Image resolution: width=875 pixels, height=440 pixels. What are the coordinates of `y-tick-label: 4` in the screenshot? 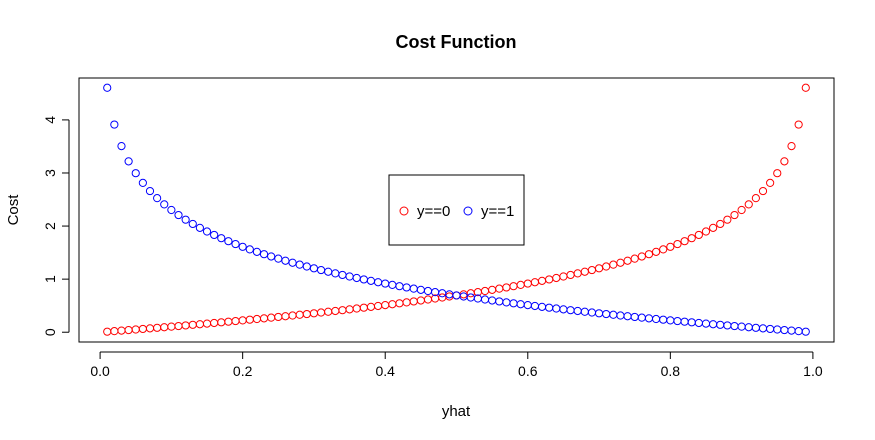 It's located at (50, 120).